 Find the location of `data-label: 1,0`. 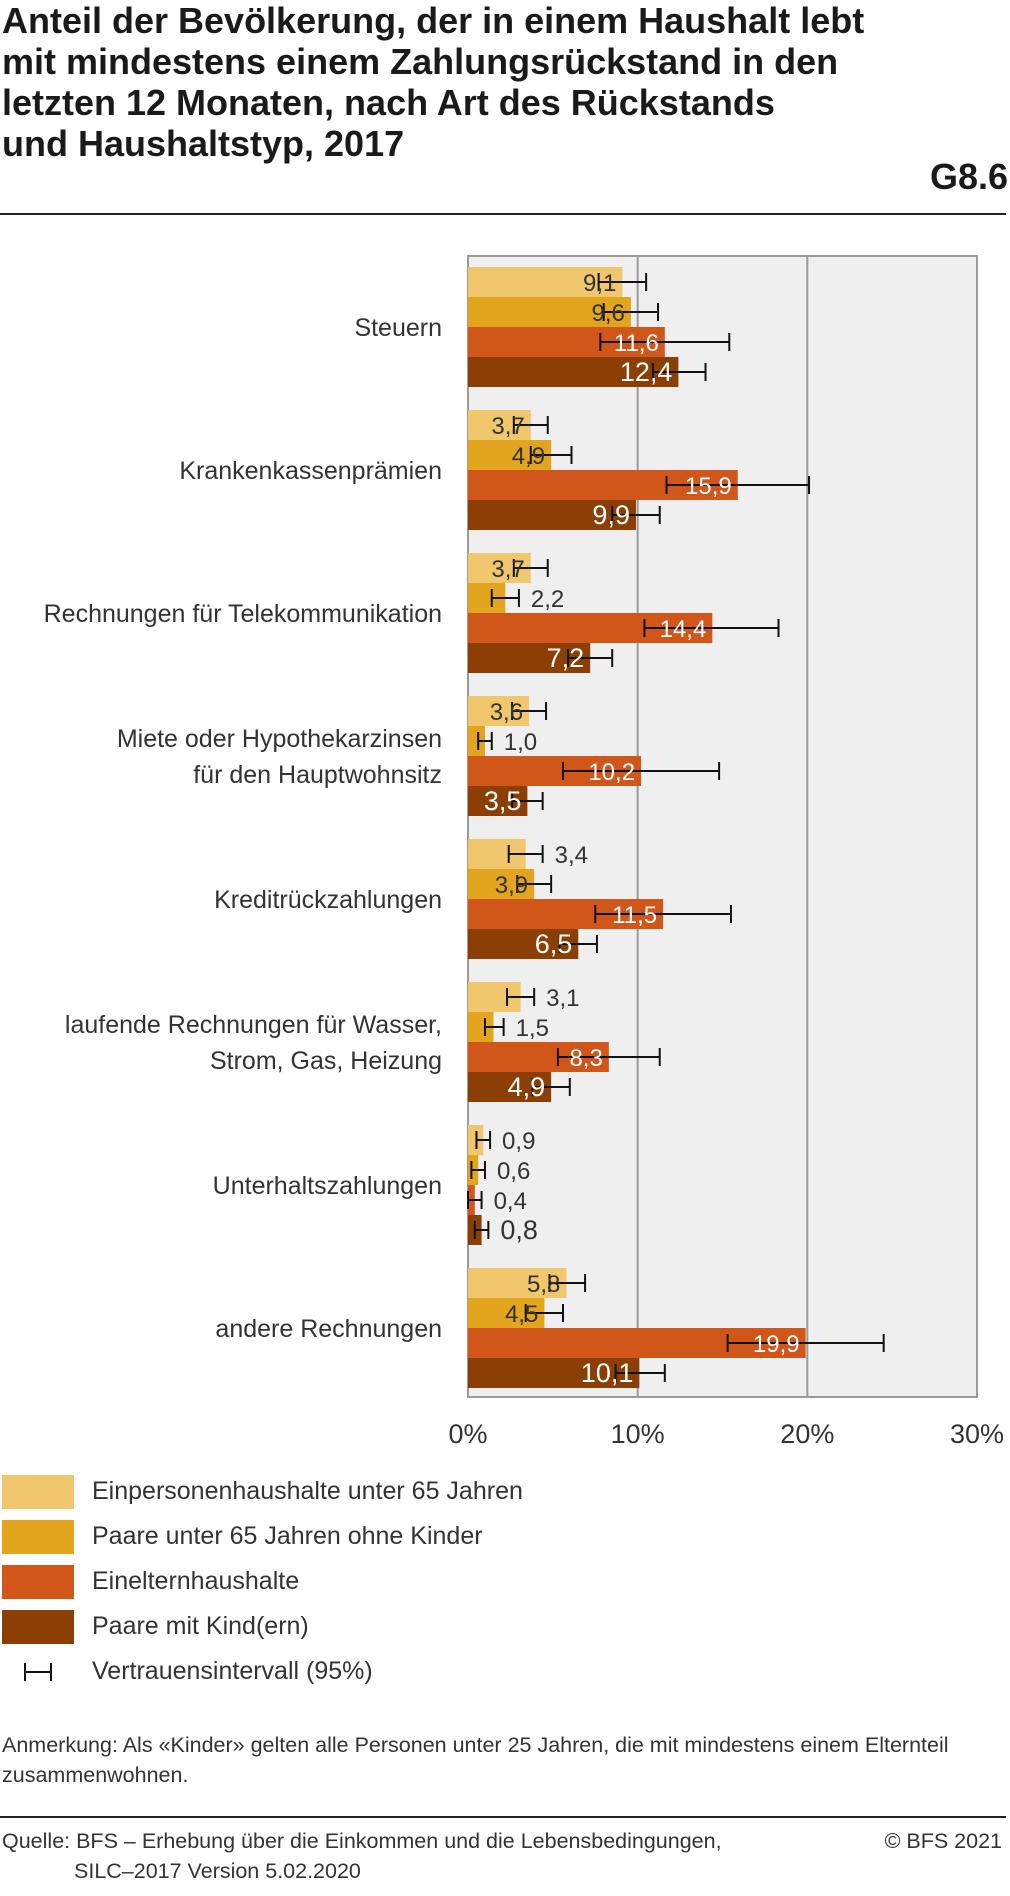

data-label: 1,0 is located at coordinates (520, 742).